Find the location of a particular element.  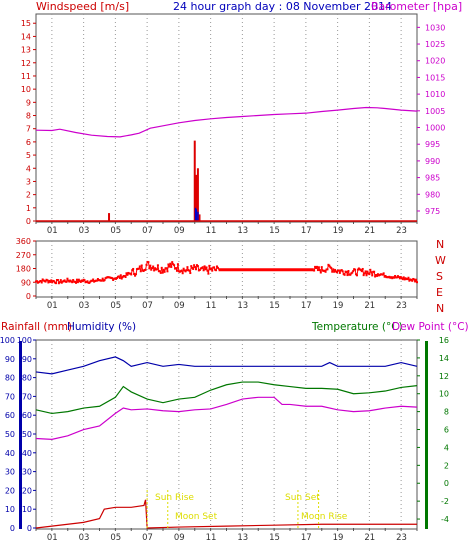

temperature-tick-label: -2 is located at coordinates (445, 501).